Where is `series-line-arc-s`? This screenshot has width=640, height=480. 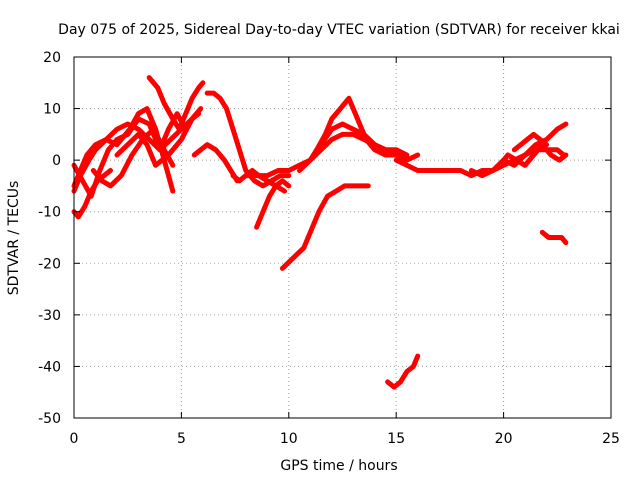
series-line-arc-s is located at coordinates (532, 155).